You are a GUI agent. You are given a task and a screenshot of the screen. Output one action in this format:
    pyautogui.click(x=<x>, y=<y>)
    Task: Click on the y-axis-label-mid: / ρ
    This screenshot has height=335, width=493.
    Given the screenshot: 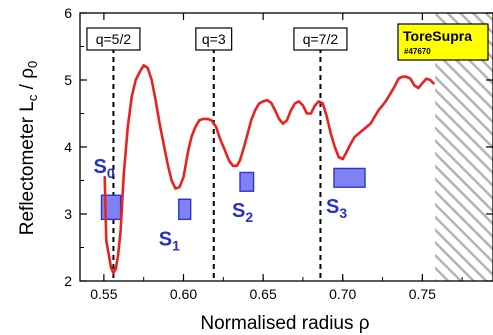 What is the action you would take?
    pyautogui.click(x=27, y=81)
    